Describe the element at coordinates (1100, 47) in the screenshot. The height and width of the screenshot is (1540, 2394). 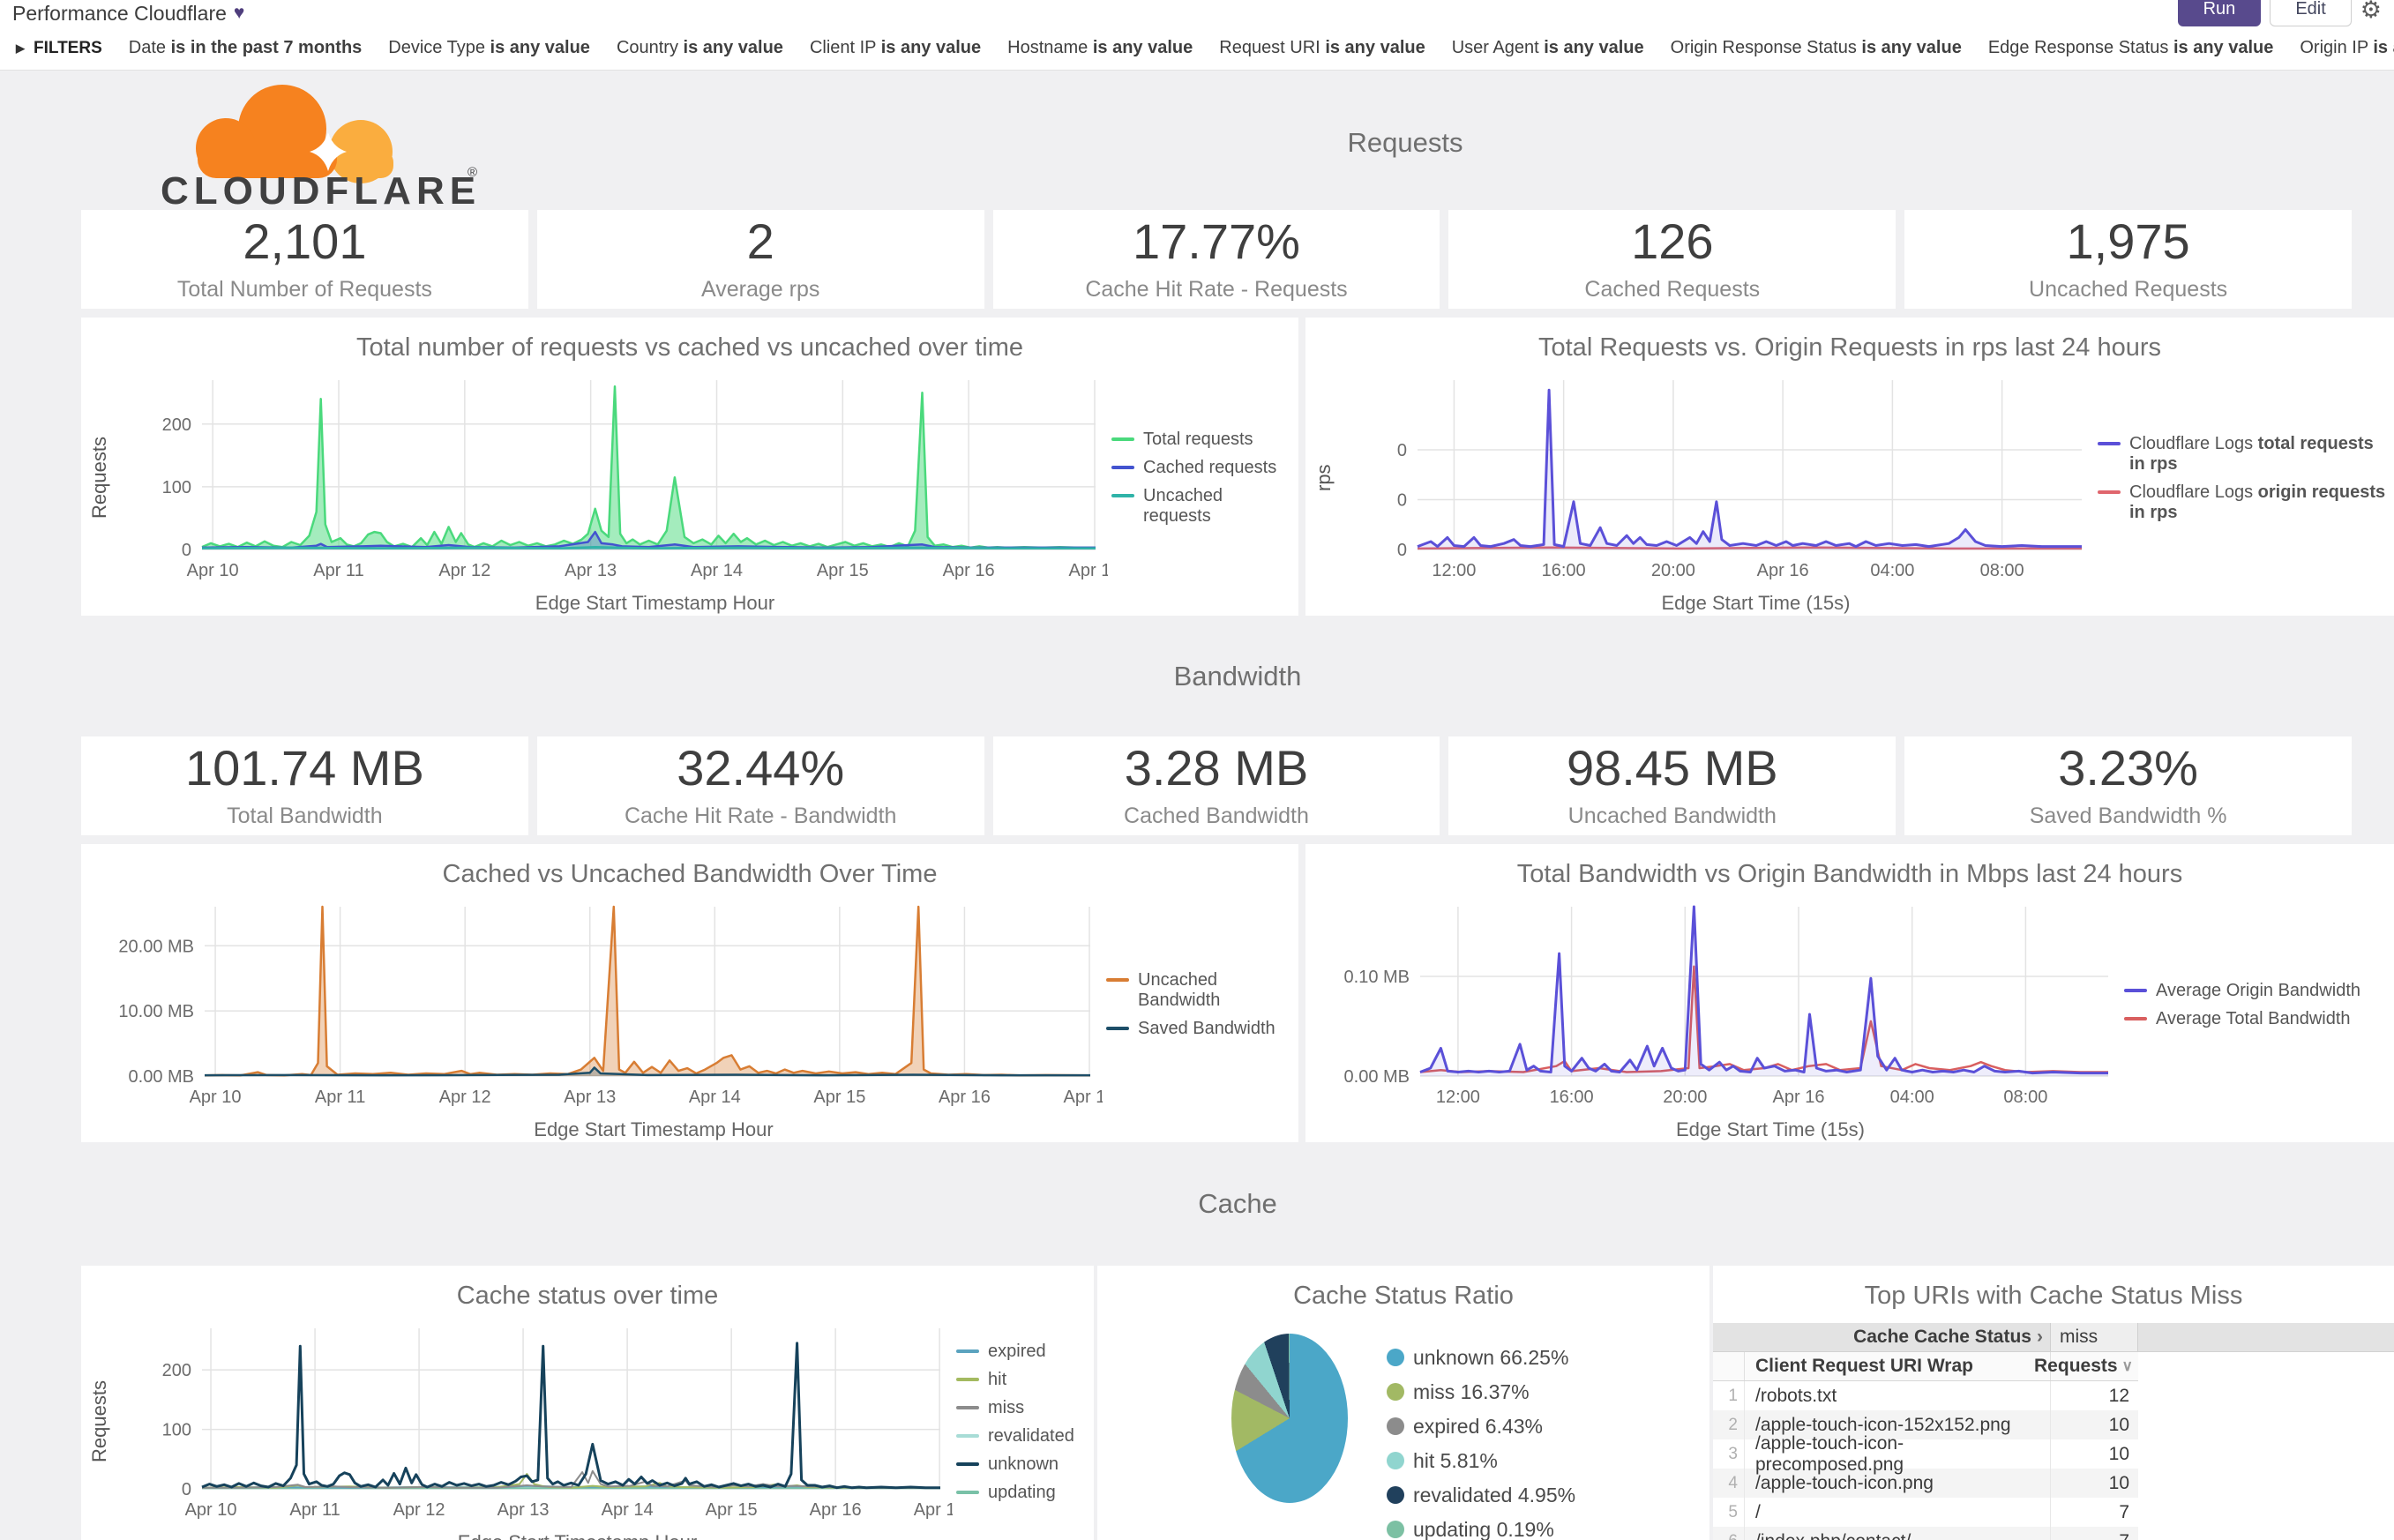
I see `filter-item: Hostname is any value` at that location.